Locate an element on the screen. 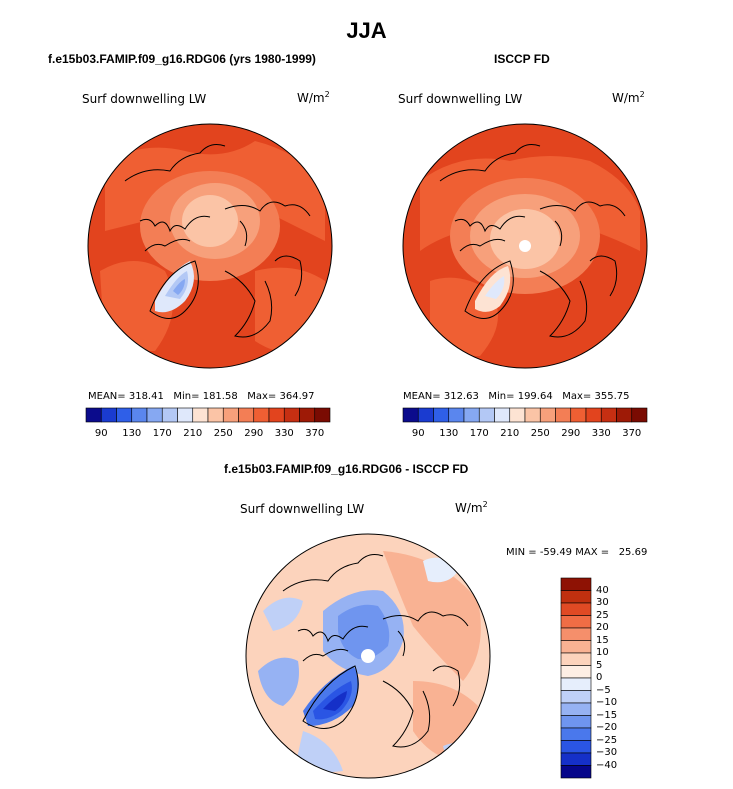  panel-diff-units: W/m2 is located at coordinates (471, 507).